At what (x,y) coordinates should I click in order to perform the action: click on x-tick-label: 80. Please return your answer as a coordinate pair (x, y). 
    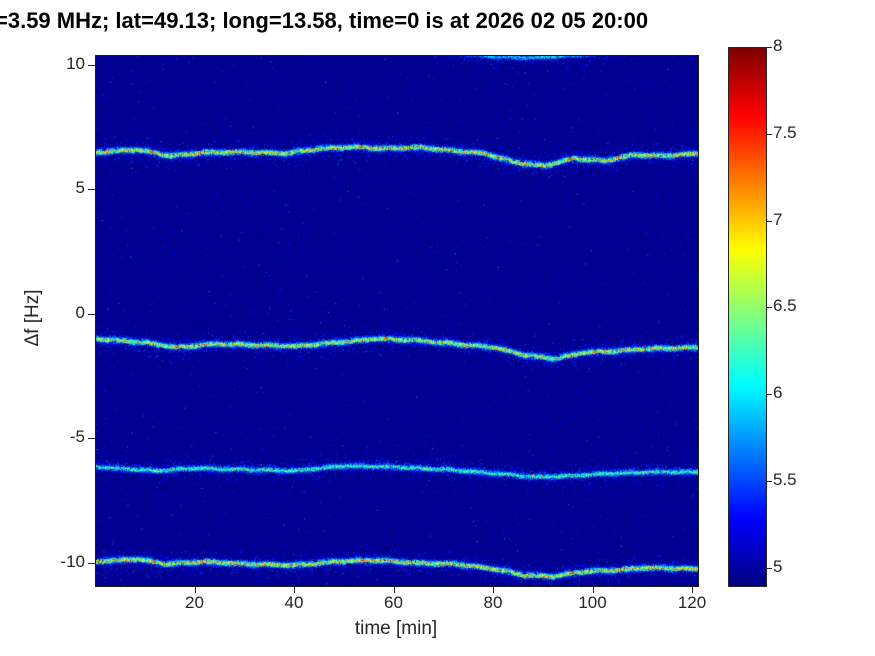
    Looking at the image, I should click on (493, 602).